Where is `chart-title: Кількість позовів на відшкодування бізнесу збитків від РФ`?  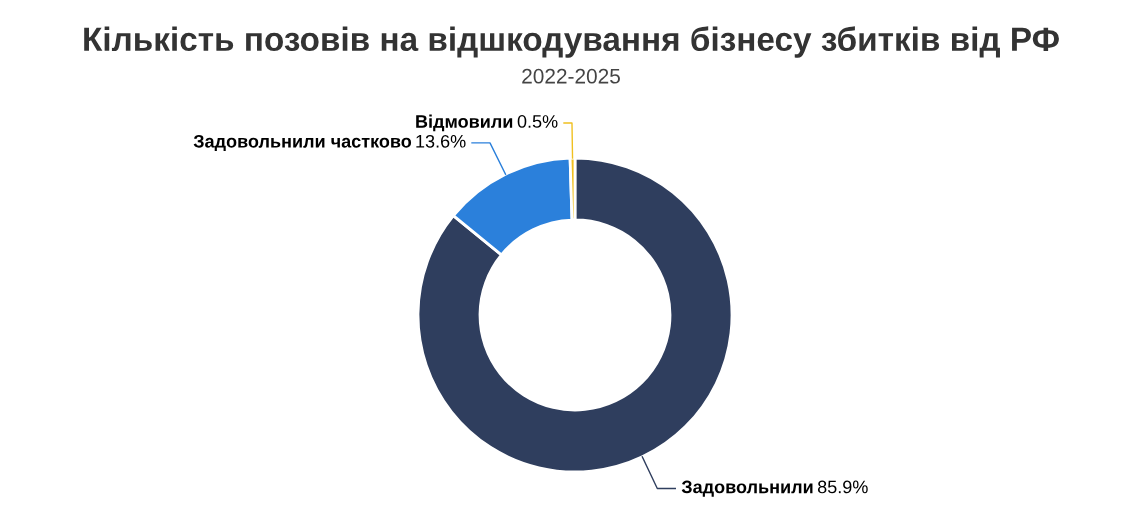 chart-title: Кількість позовів на відшкодування бізнесу збитків від РФ is located at coordinates (571, 42).